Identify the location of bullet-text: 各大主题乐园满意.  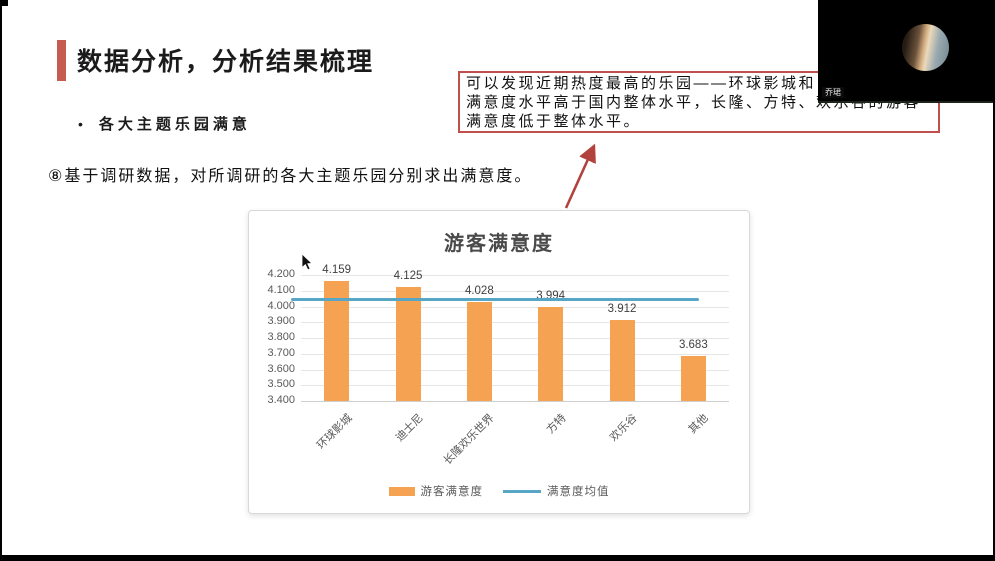
(174, 124).